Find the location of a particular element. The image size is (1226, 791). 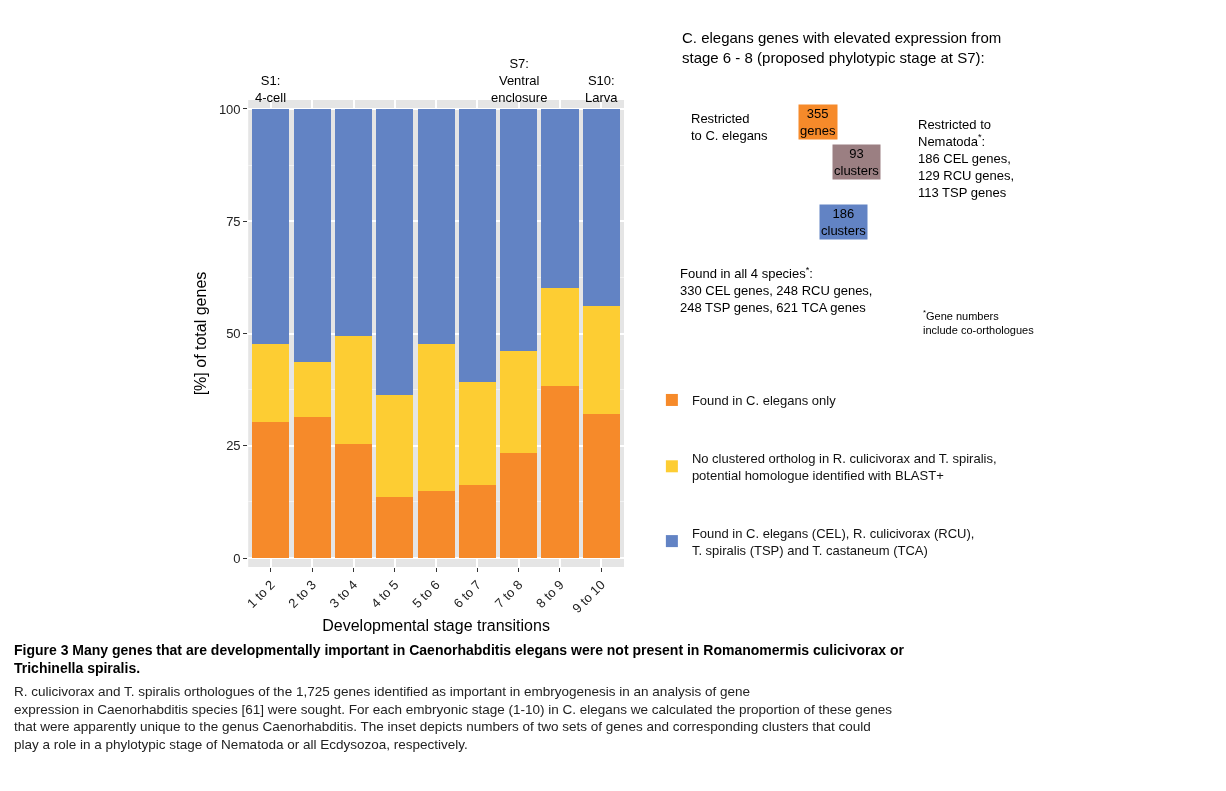

legend-label: Found in C. elegans only is located at coordinates (764, 401).